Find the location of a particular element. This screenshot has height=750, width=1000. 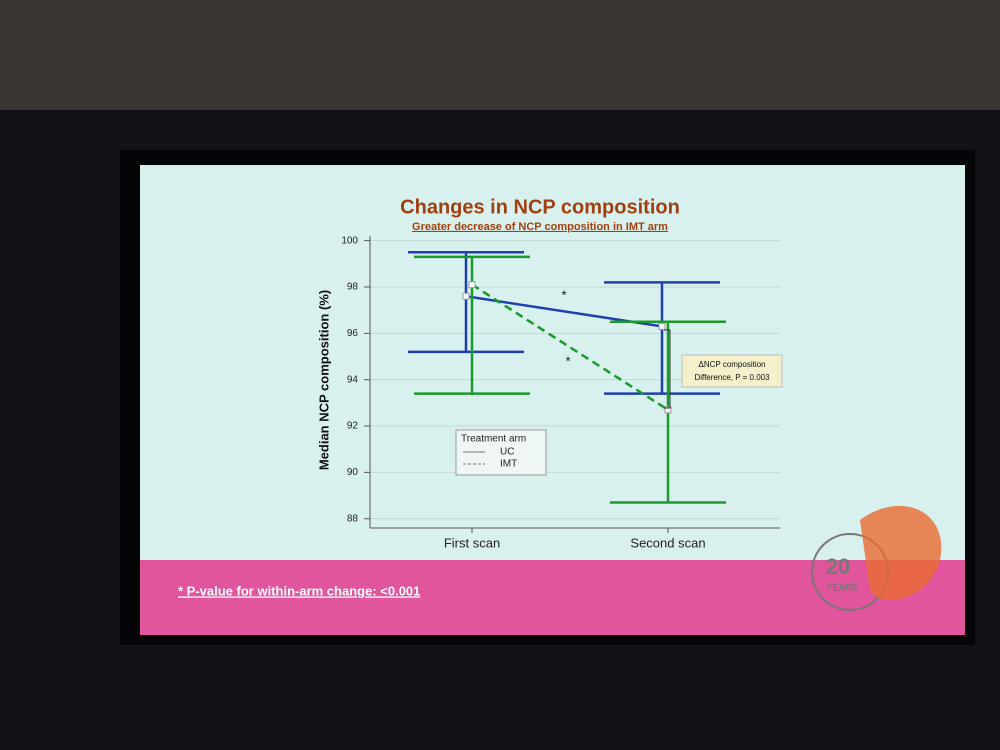

annotation: ΔNCP composition is located at coordinates (732, 364).